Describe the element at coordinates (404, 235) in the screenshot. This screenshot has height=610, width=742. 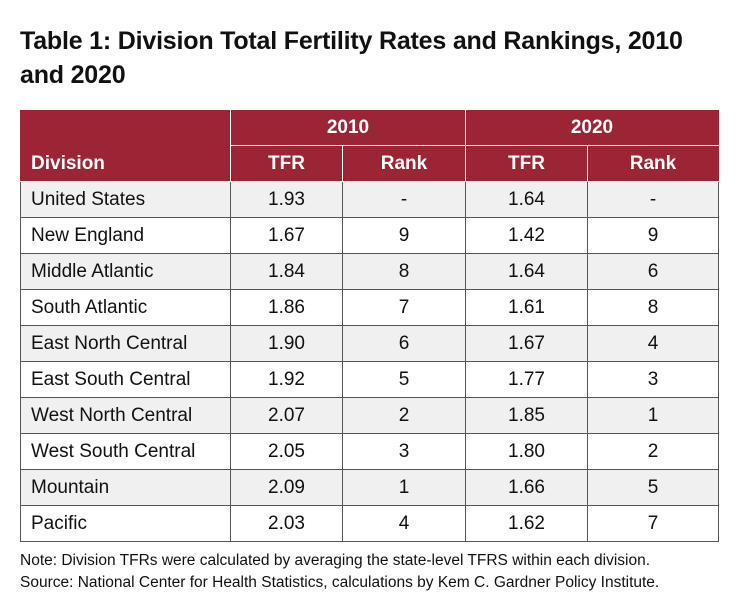
I see `rank-2010-cell: 9` at that location.